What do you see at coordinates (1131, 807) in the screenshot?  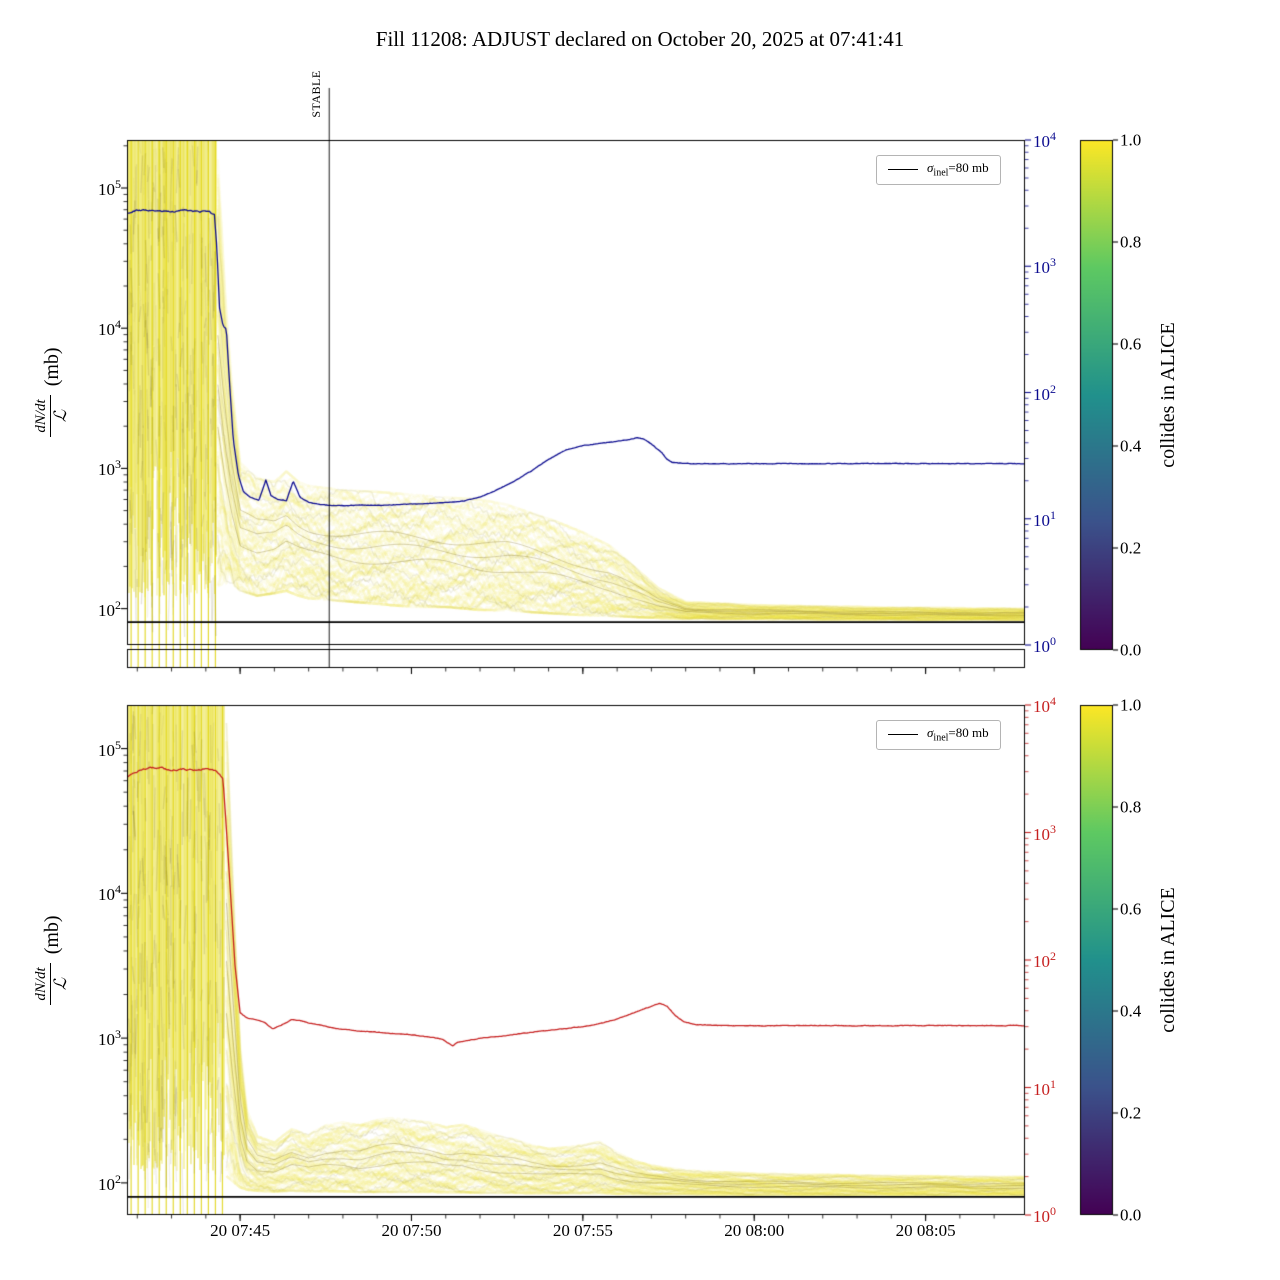 I see `colorbar-tick-label-bottom: 0.8` at bounding box center [1131, 807].